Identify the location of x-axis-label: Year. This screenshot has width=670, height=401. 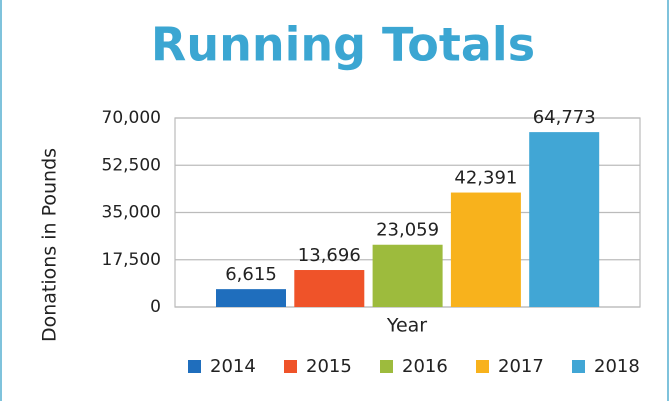
(406, 326).